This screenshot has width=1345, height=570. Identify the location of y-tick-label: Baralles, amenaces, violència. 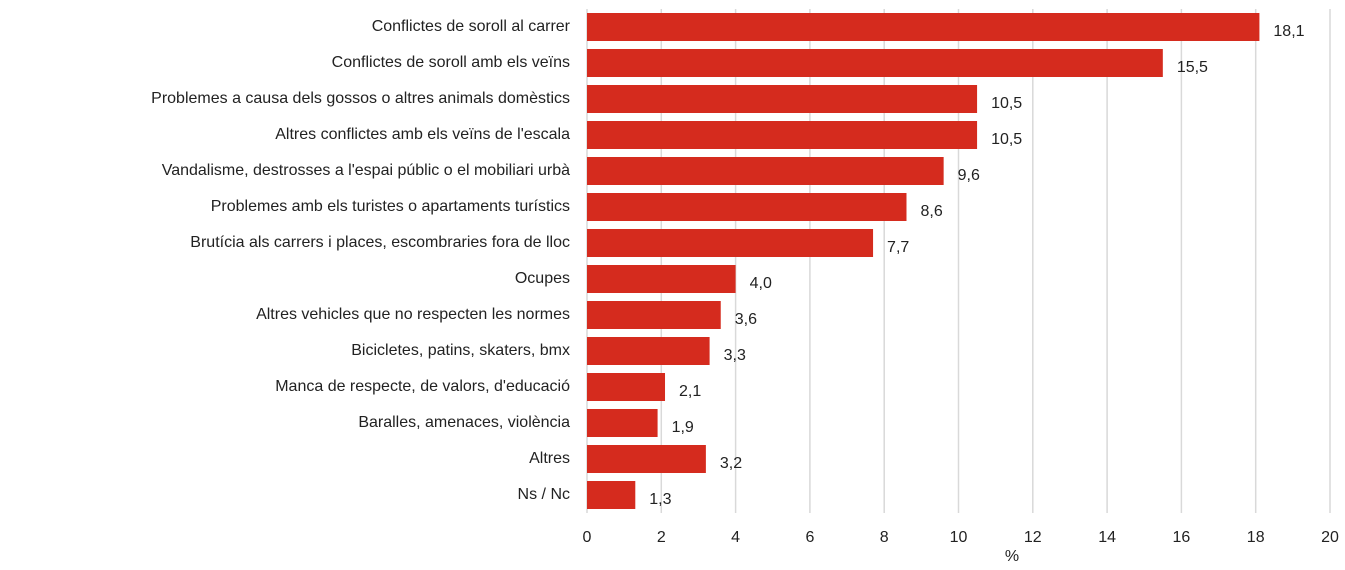
(464, 422).